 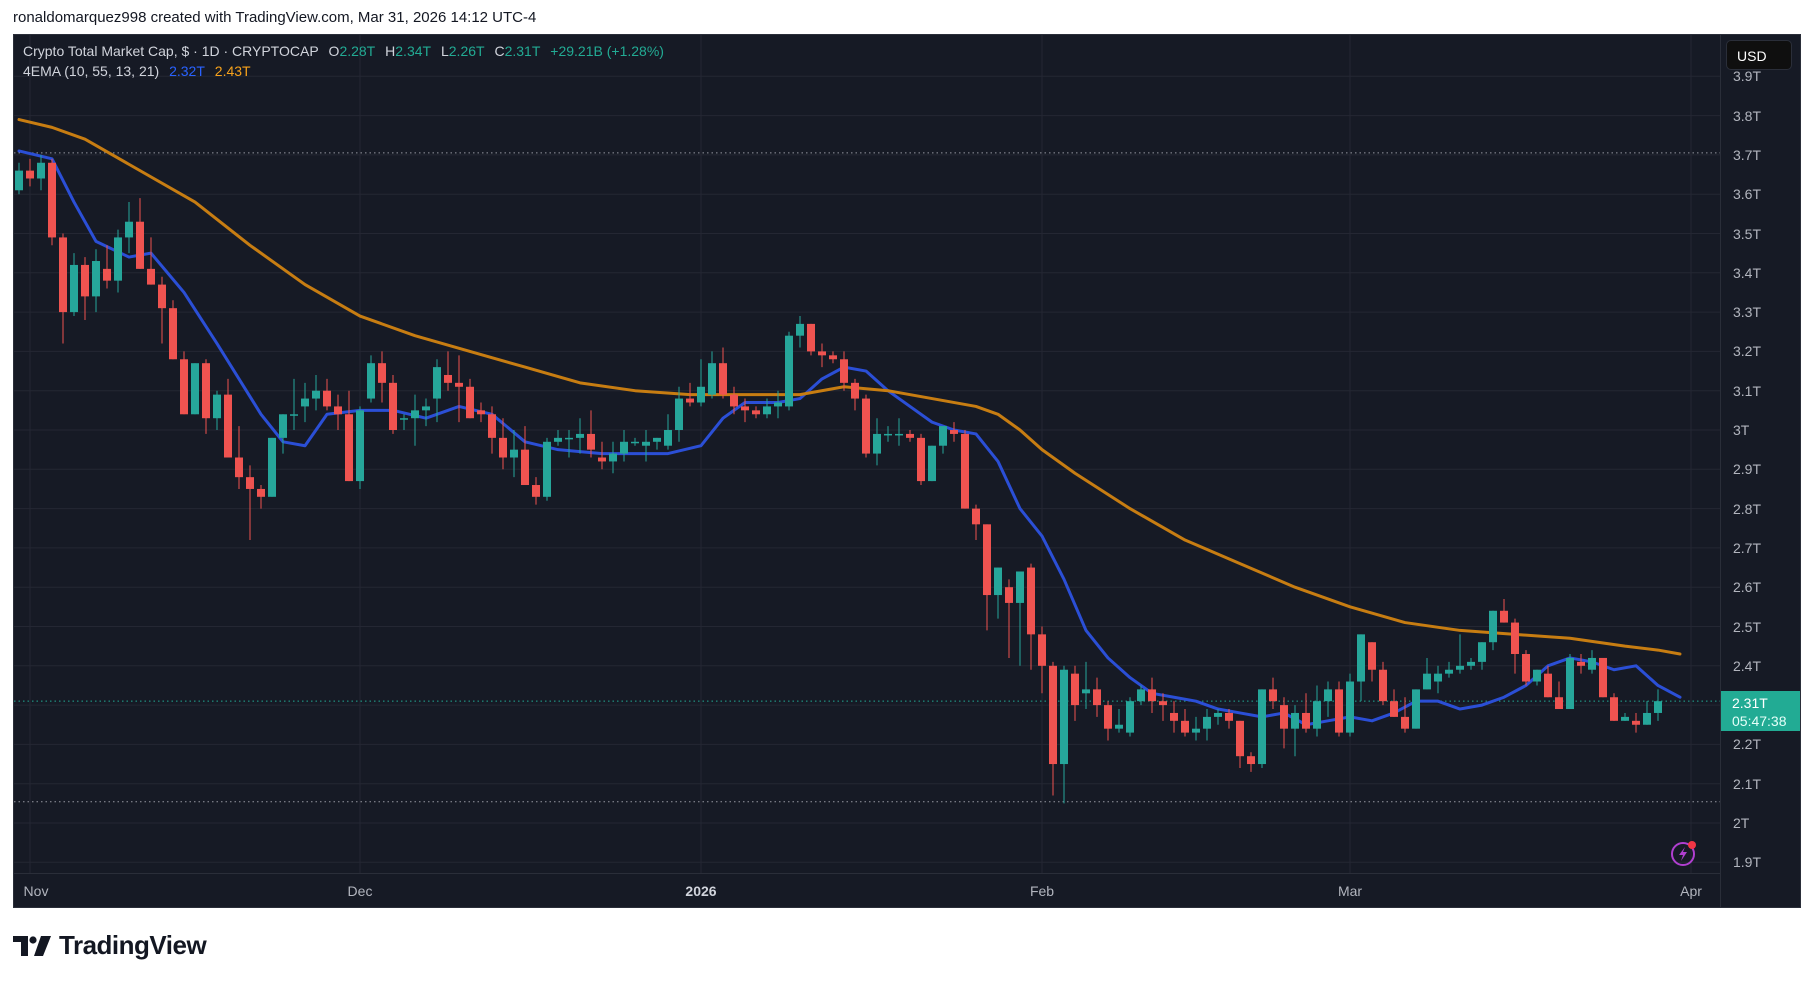 I want to click on time-axis: Nov Dec 2026 Feb Mar Apr, so click(x=867, y=890).